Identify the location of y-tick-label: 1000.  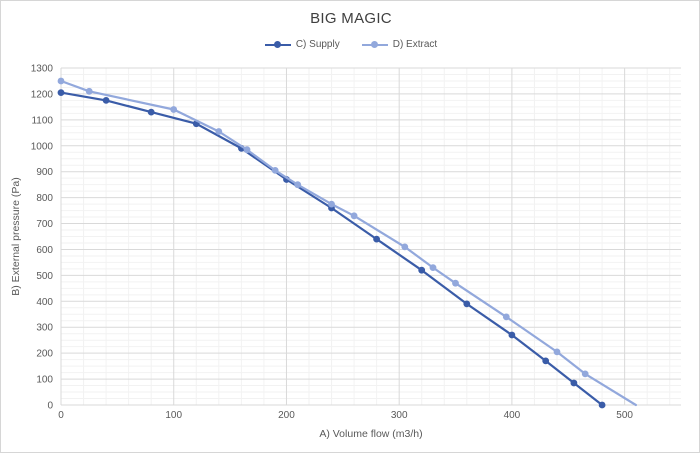
(42, 146).